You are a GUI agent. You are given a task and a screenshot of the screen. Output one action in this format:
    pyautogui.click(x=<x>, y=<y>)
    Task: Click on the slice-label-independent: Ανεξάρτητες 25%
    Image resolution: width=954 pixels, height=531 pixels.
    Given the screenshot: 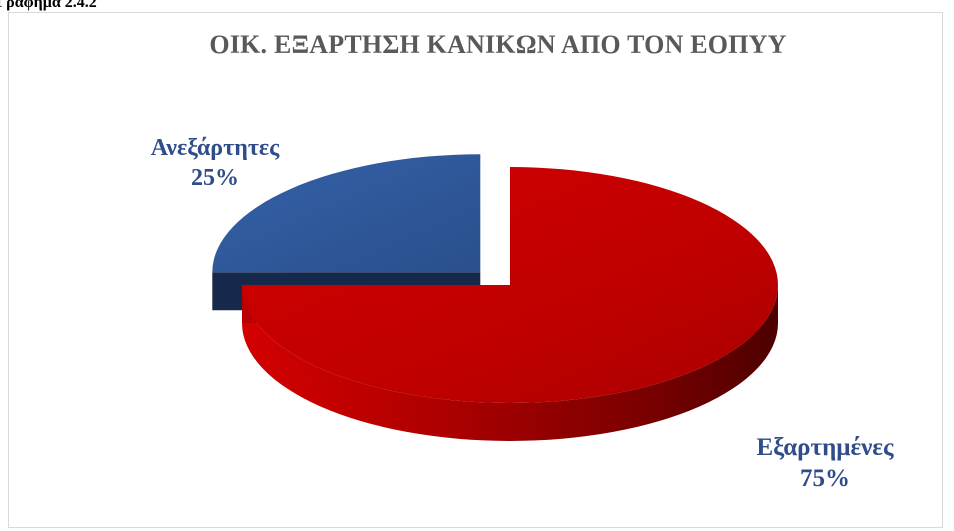 What is the action you would take?
    pyautogui.click(x=215, y=163)
    